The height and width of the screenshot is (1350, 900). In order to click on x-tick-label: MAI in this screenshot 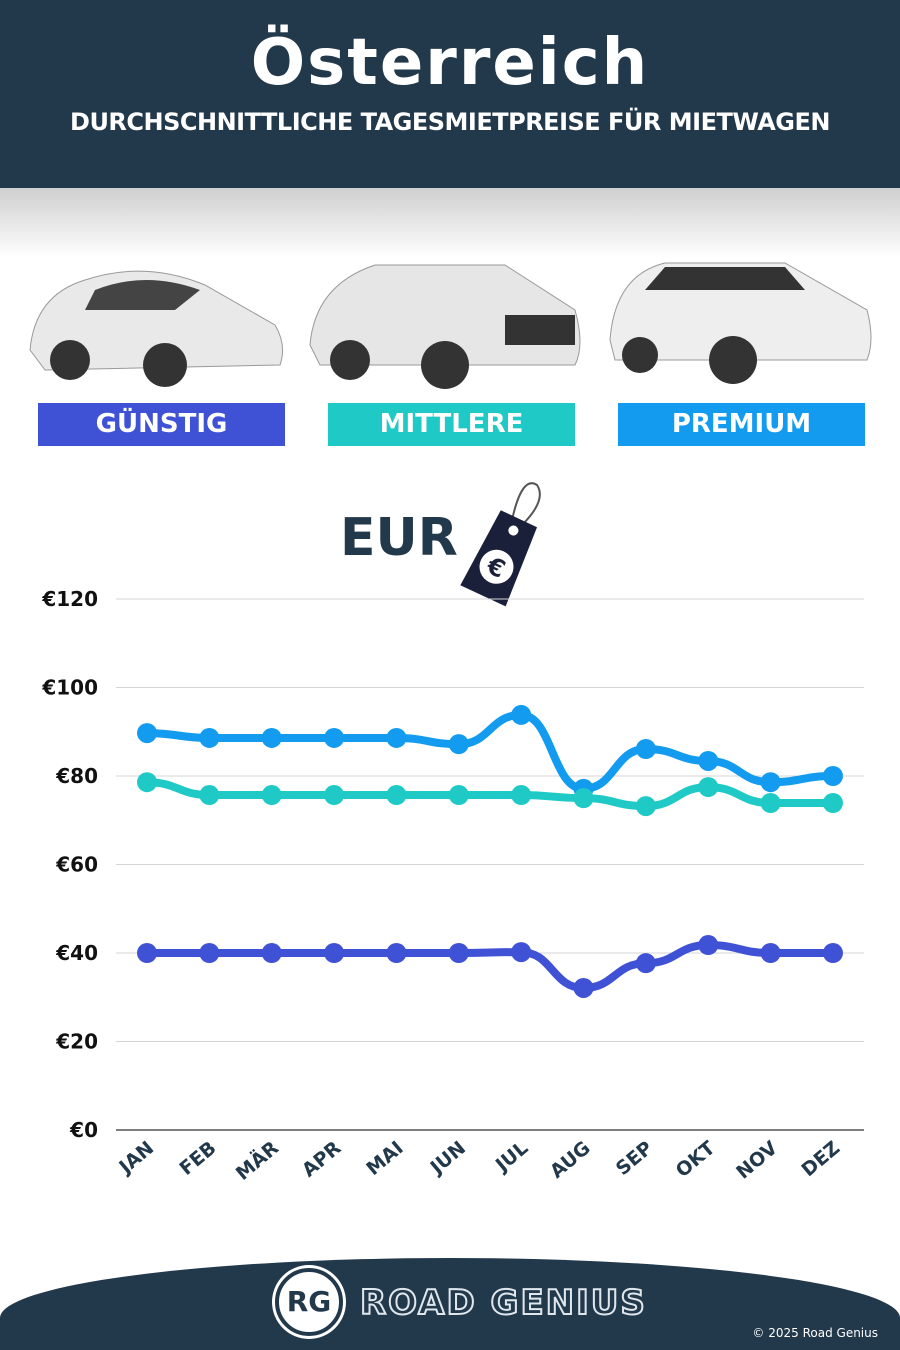, I will do `click(384, 1158)`.